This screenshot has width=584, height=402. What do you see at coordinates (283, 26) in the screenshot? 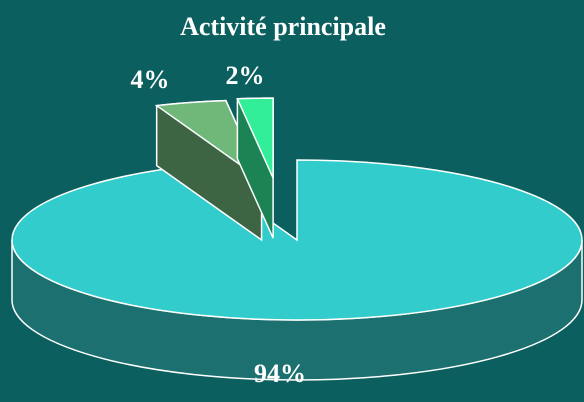
I see `chart-title: Activité principale` at bounding box center [283, 26].